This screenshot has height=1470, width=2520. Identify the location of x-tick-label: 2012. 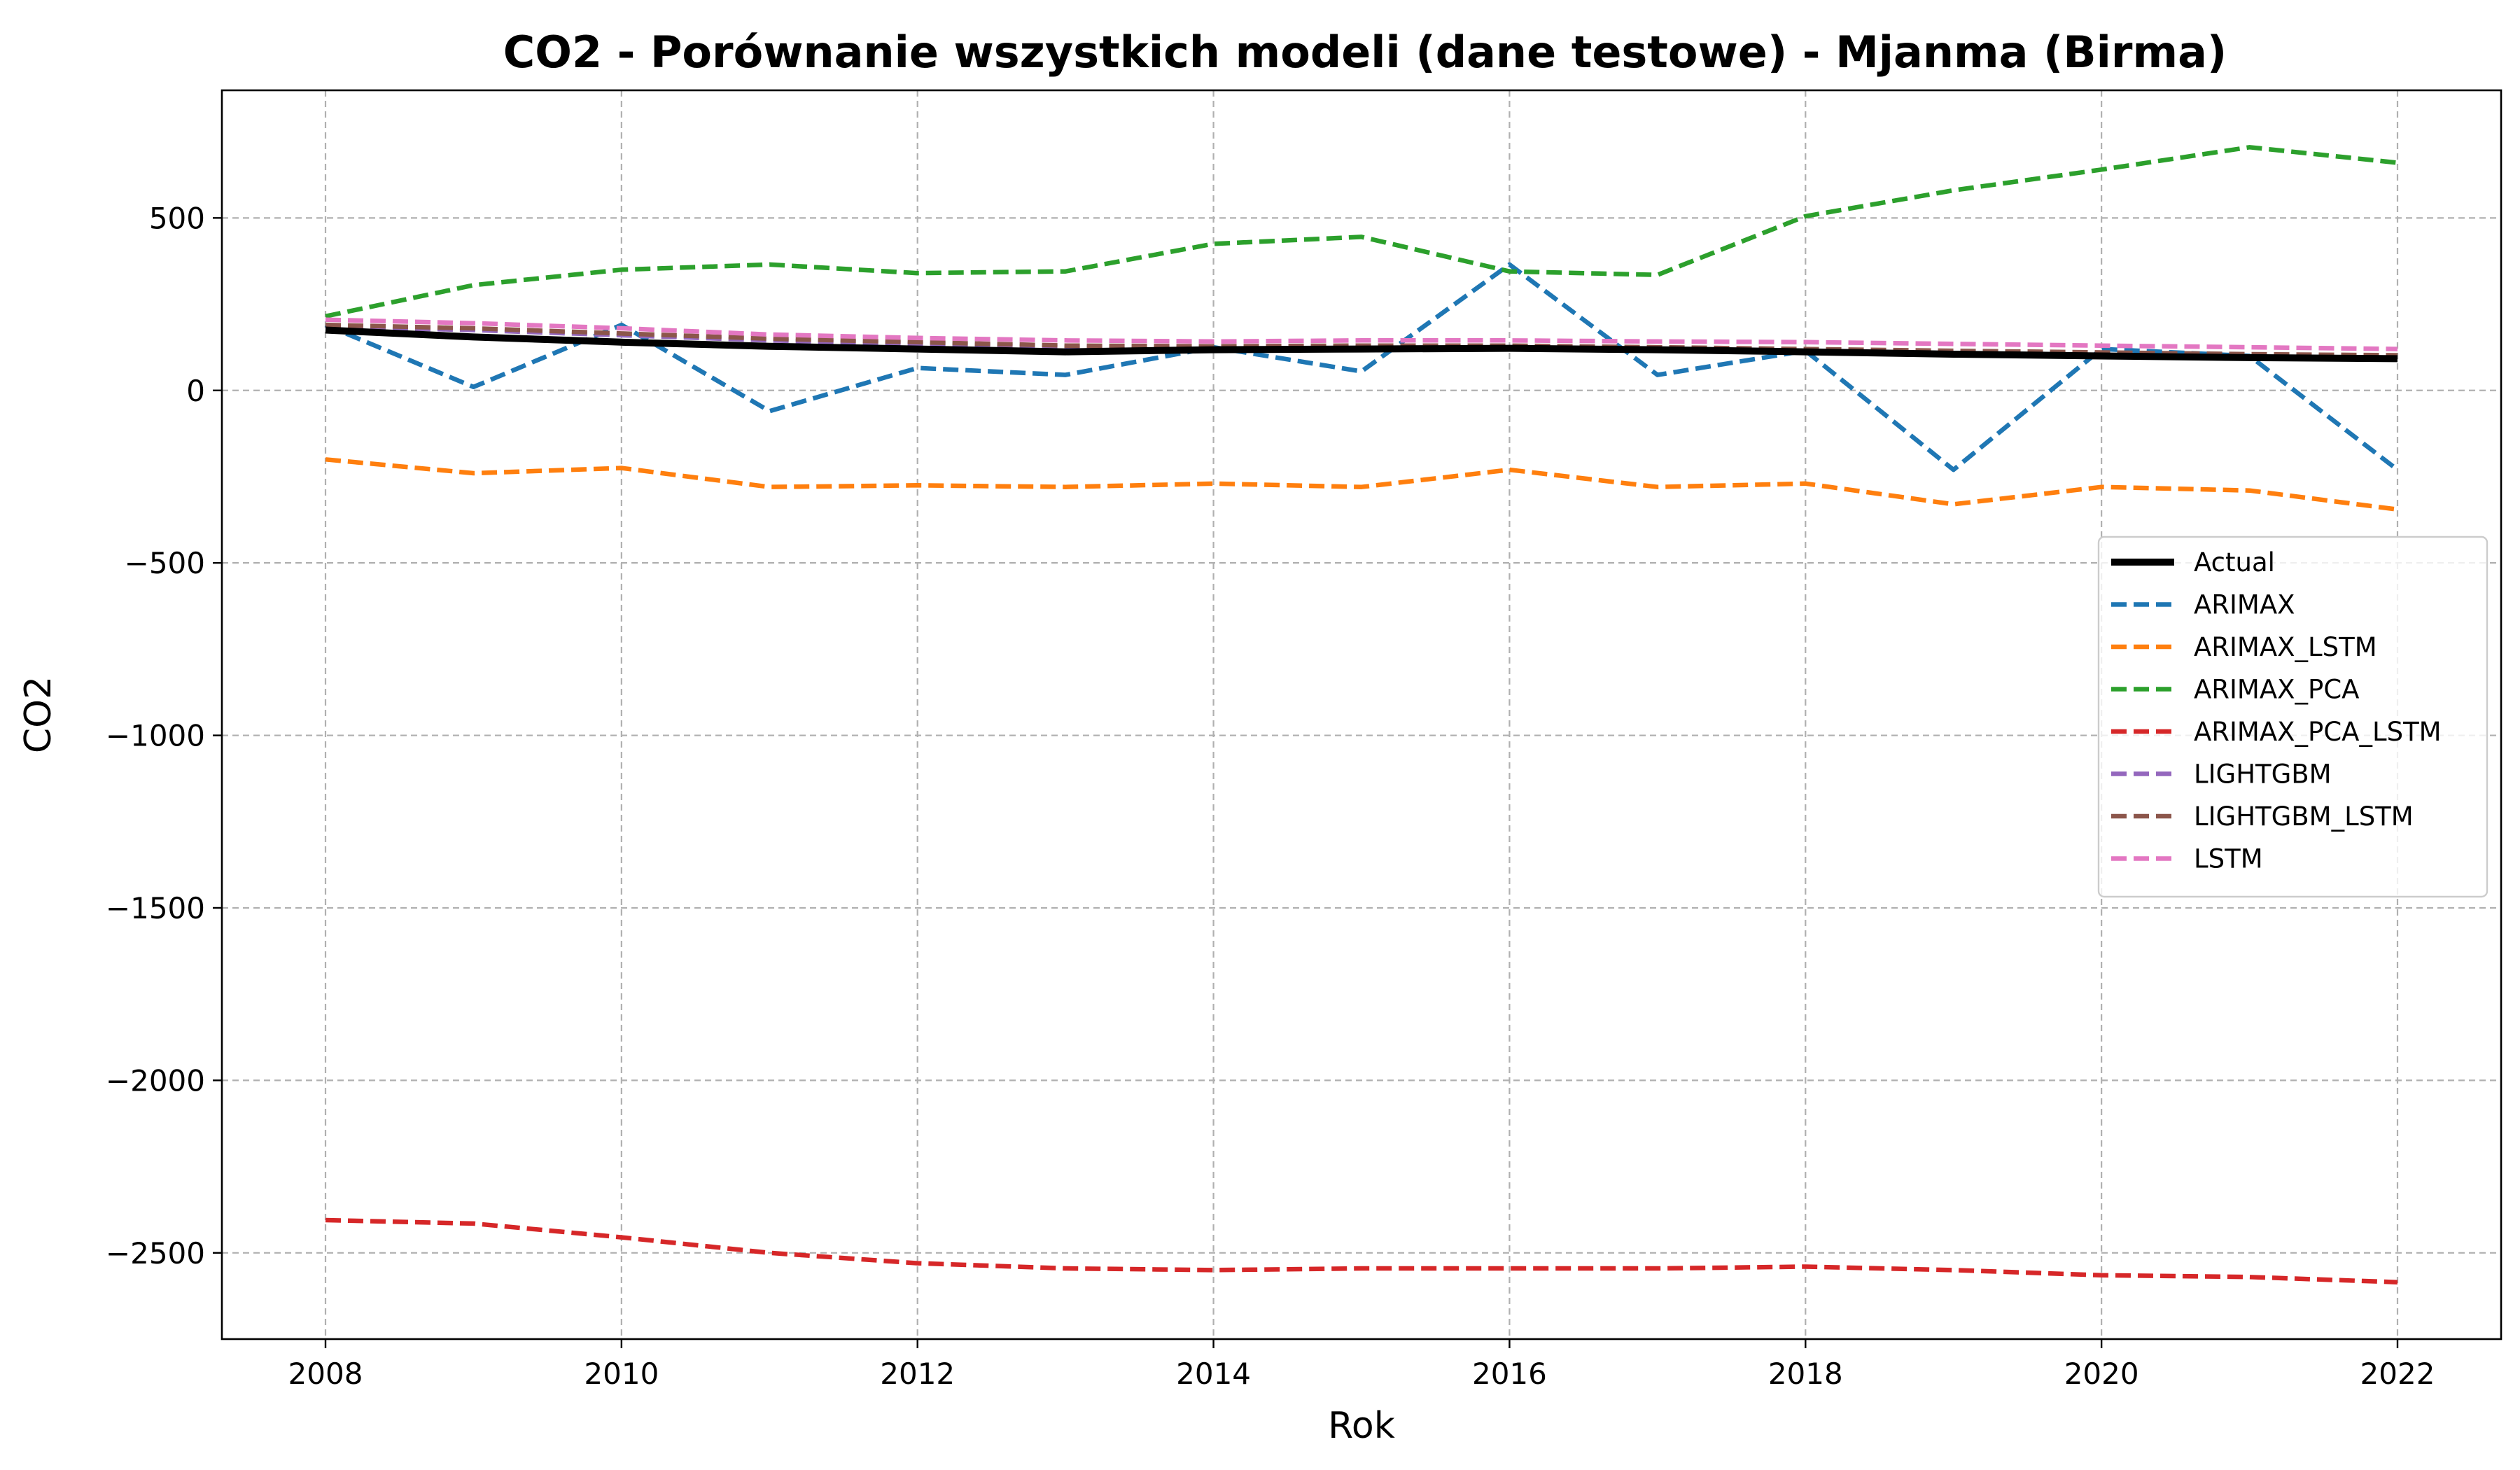
(917, 1374).